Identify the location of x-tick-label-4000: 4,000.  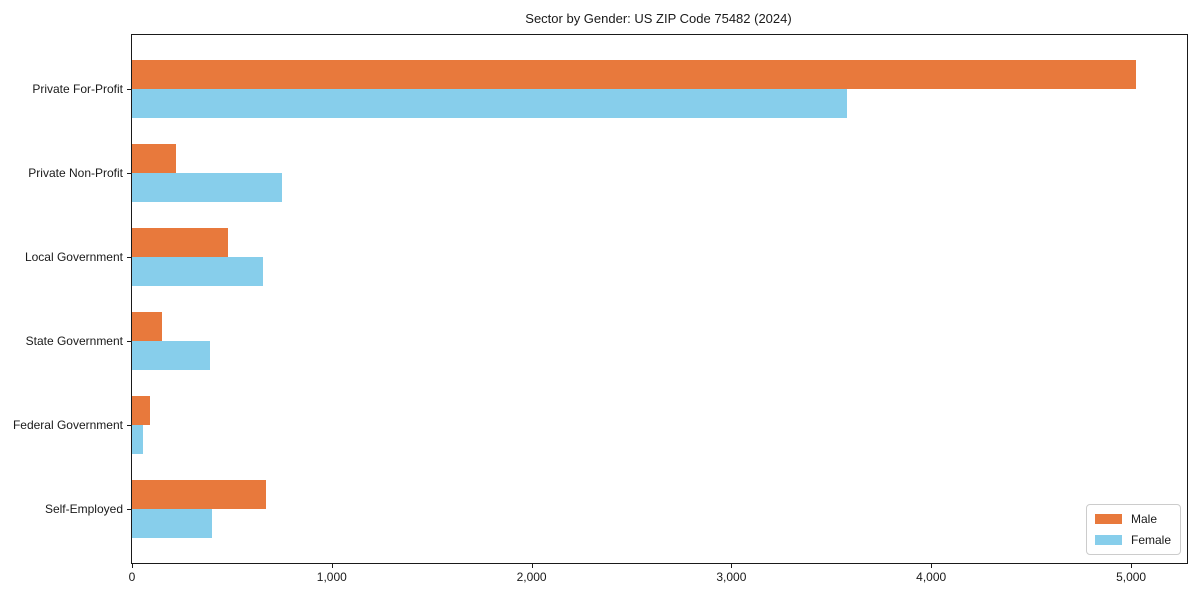
(931, 577).